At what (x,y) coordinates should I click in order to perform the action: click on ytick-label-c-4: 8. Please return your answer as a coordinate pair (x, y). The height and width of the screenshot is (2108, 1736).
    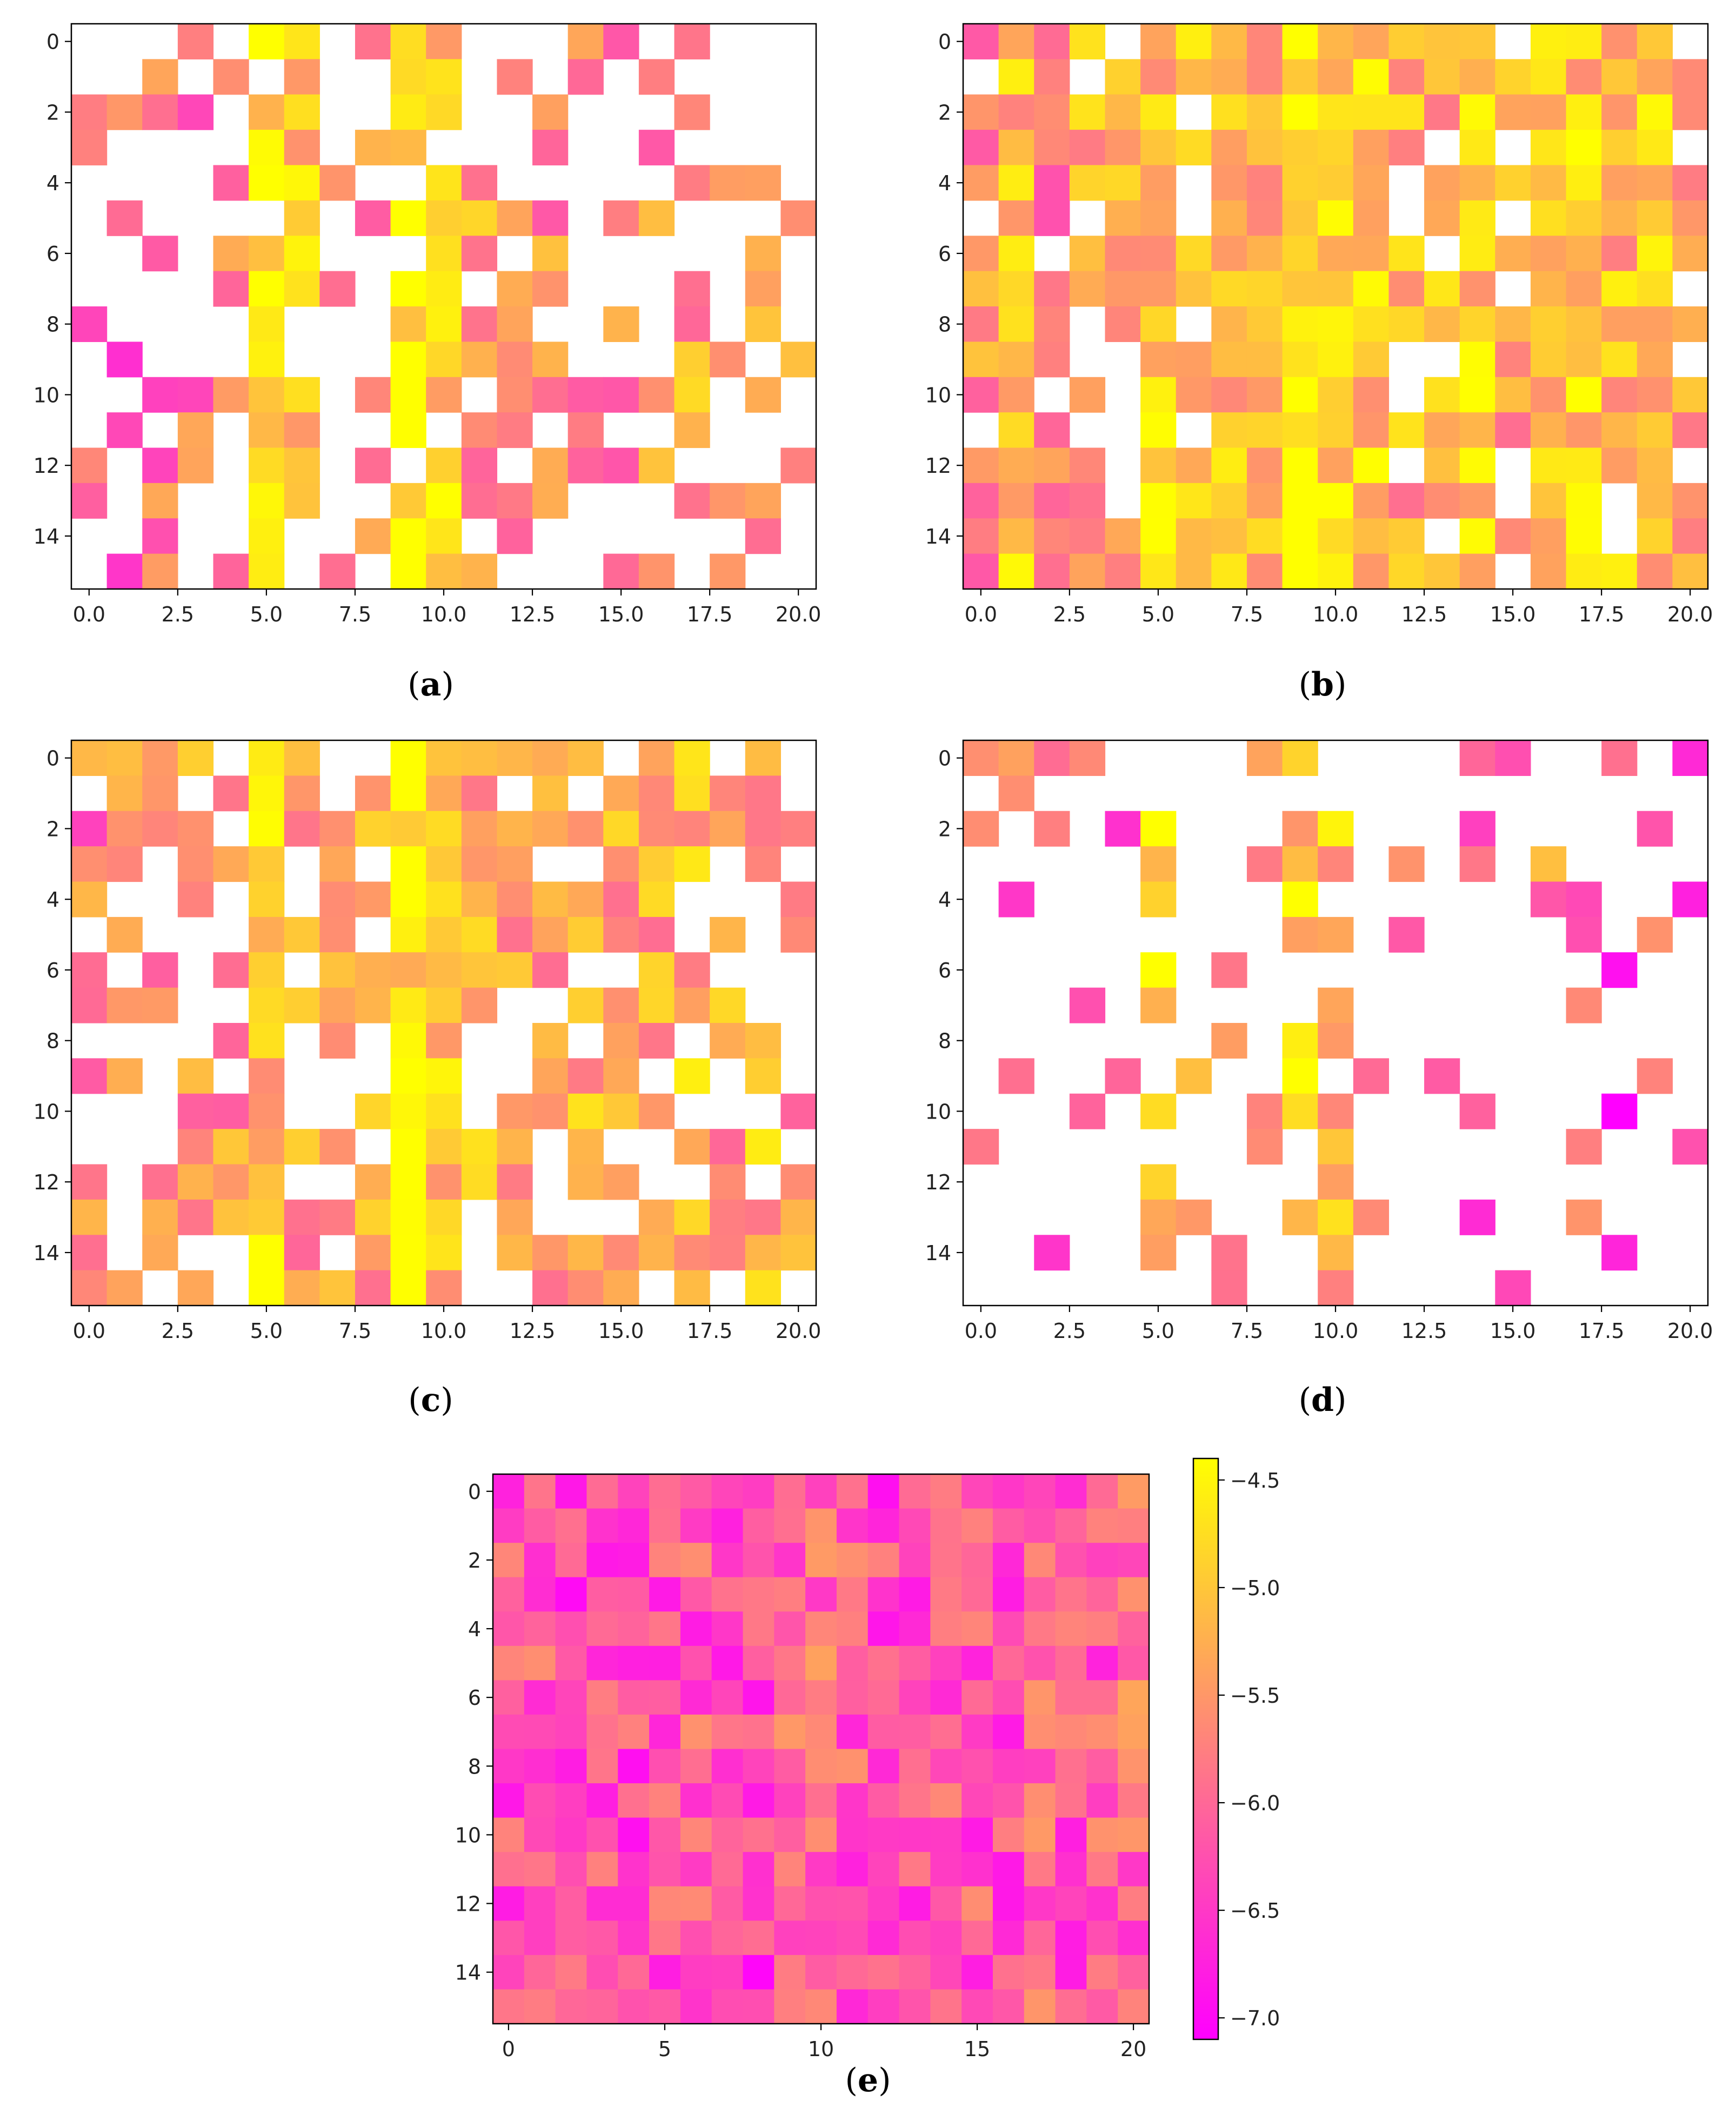
    Looking at the image, I should click on (53, 1041).